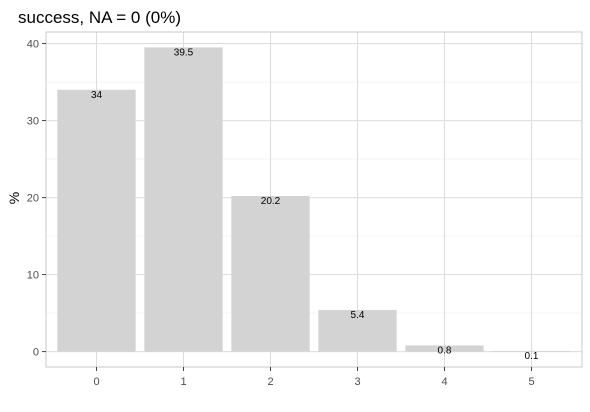 The image size is (590, 412). Describe the element at coordinates (33, 276) in the screenshot. I see `y-tick-label: 10` at that location.